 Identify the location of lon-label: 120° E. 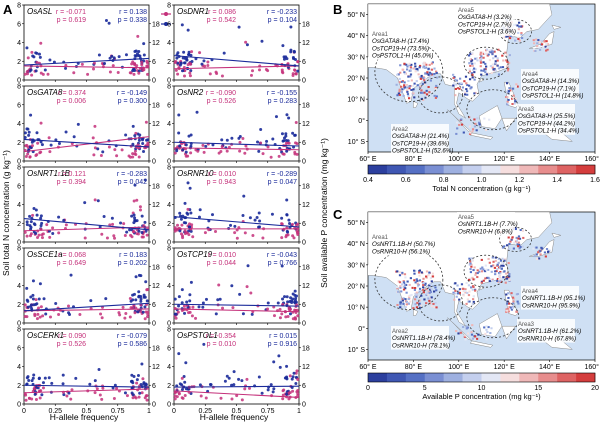
(504, 367).